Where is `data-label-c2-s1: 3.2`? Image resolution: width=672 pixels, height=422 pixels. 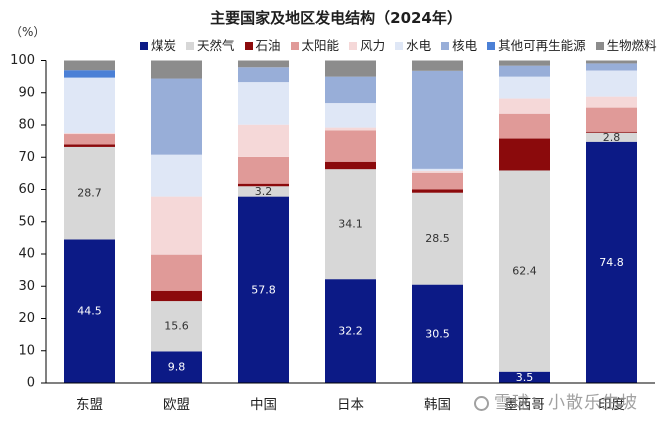 data-label-c2-s1: 3.2 is located at coordinates (264, 191).